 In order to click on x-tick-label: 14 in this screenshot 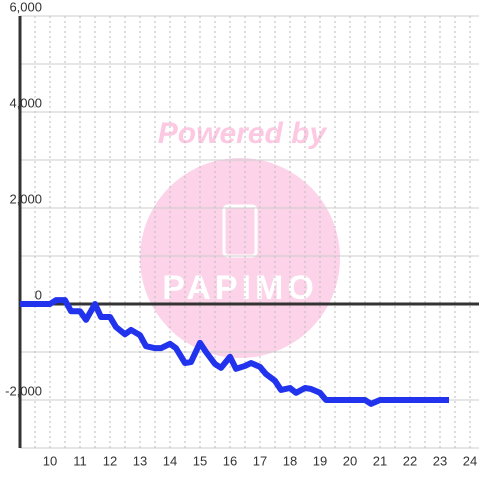, I will do `click(170, 460)`.